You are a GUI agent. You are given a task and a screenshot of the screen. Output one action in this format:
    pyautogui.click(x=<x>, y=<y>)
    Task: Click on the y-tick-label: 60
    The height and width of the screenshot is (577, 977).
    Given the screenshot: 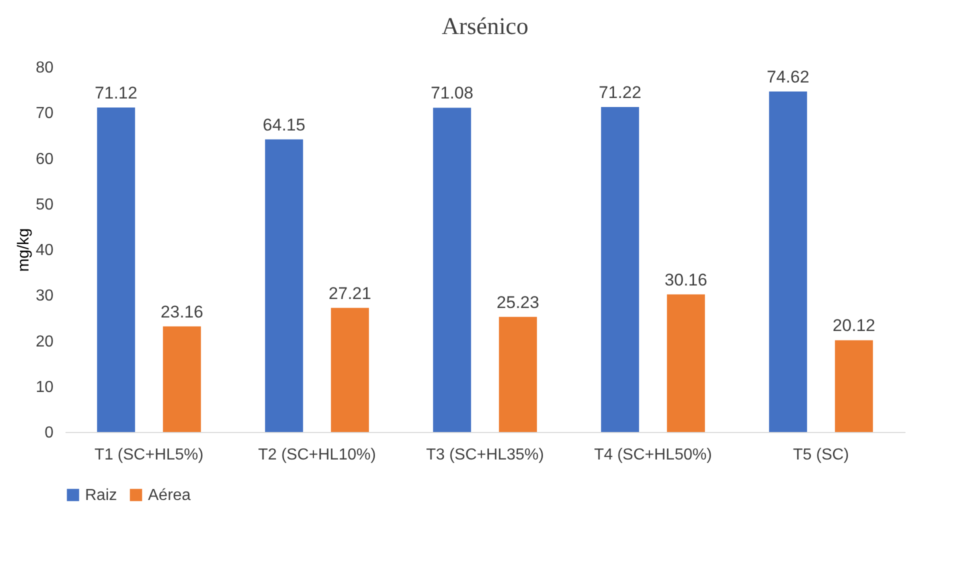 What is the action you would take?
    pyautogui.click(x=45, y=159)
    